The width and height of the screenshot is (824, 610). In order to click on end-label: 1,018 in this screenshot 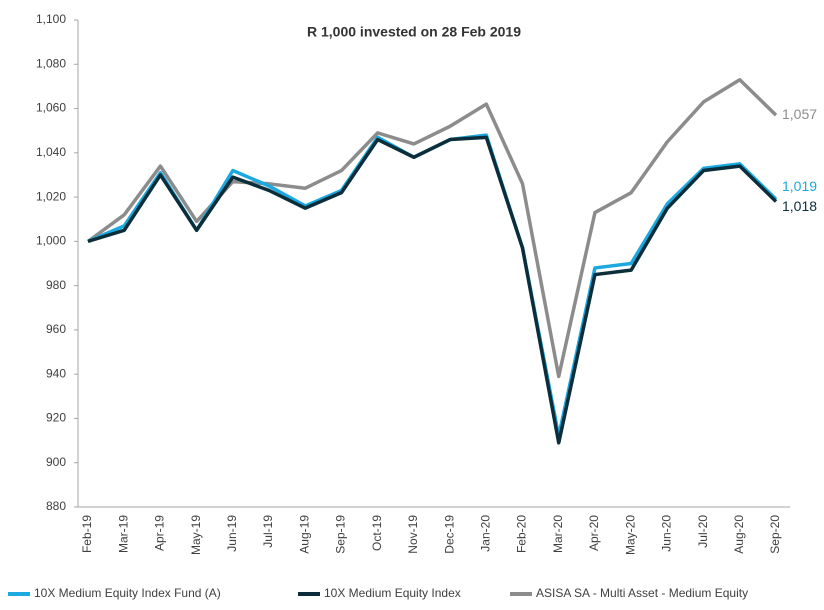, I will do `click(799, 206)`.